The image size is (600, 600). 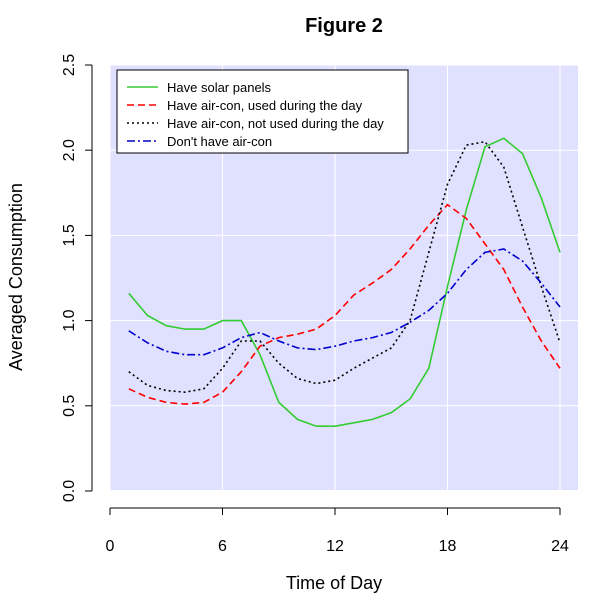 What do you see at coordinates (110, 546) in the screenshot?
I see `x-tick-label: 0` at bounding box center [110, 546].